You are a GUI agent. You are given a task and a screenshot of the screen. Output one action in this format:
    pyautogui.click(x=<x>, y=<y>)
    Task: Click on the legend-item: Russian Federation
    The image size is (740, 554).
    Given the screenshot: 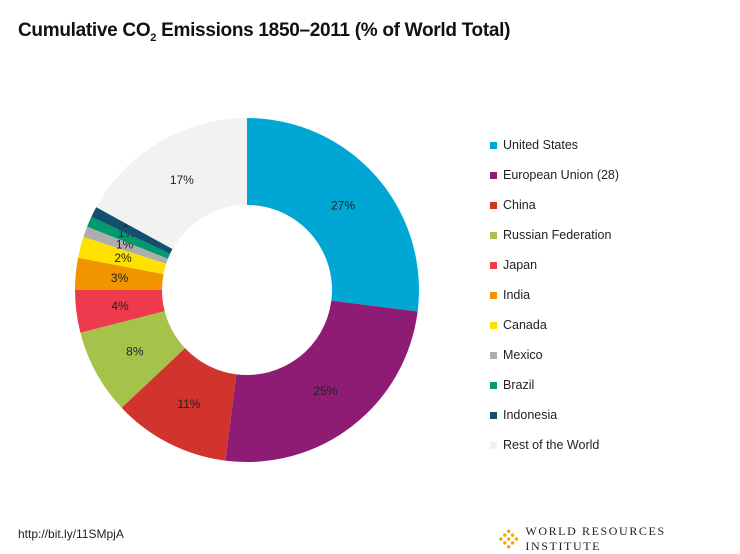 What is the action you would take?
    pyautogui.click(x=554, y=243)
    